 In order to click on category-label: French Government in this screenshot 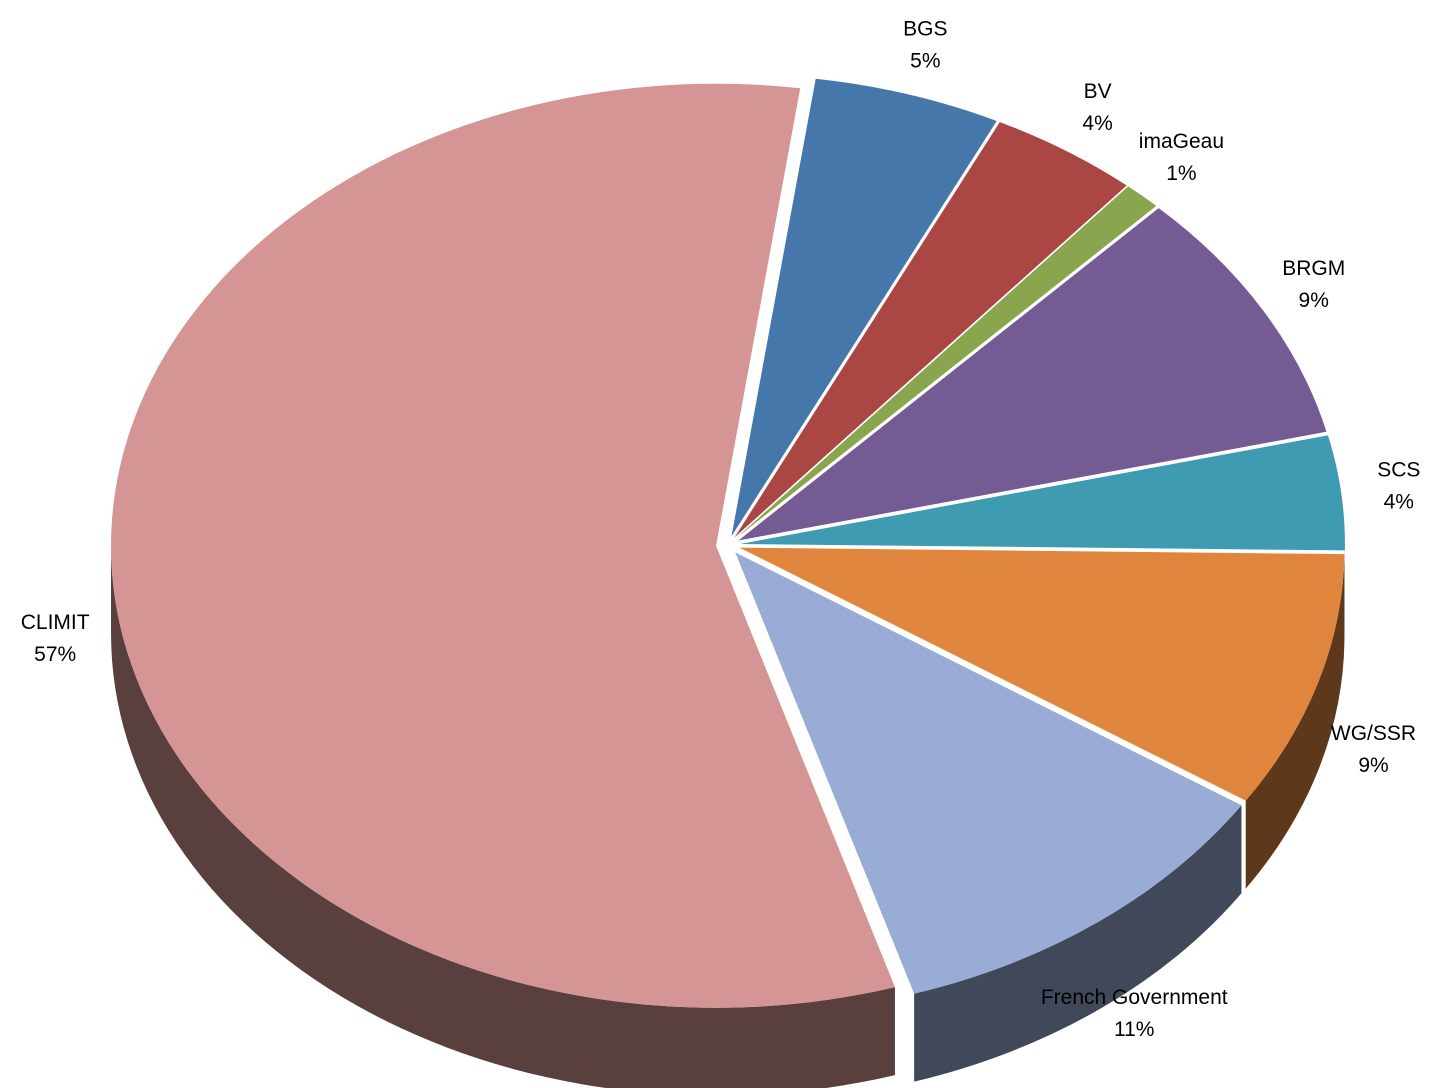, I will do `click(1134, 997)`.